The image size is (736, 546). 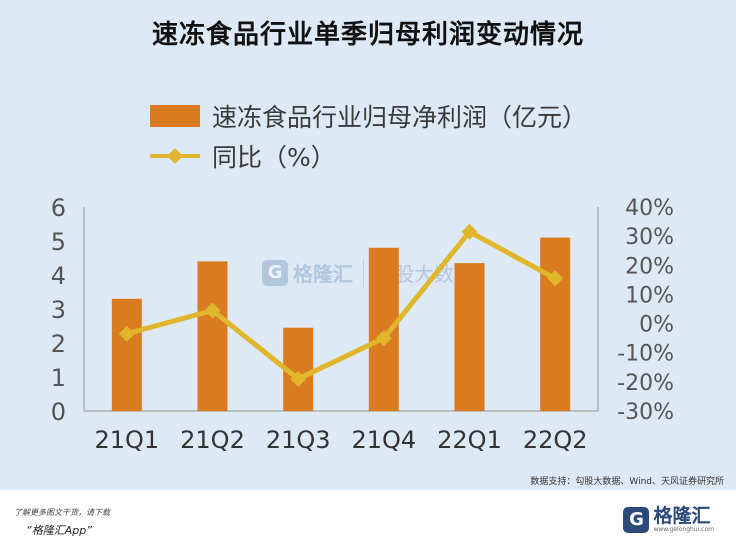 I want to click on bar-22Q1, so click(x=469, y=337).